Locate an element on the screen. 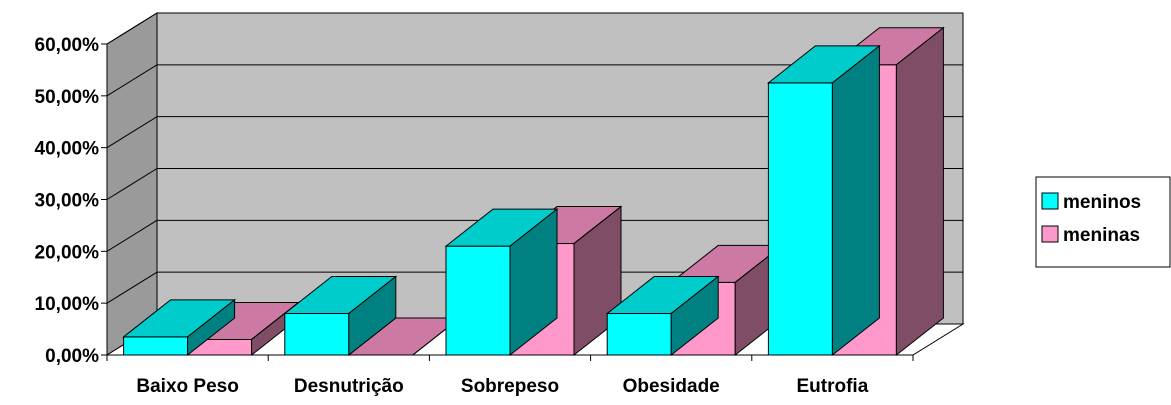  legend-label: meninas is located at coordinates (1101, 235).